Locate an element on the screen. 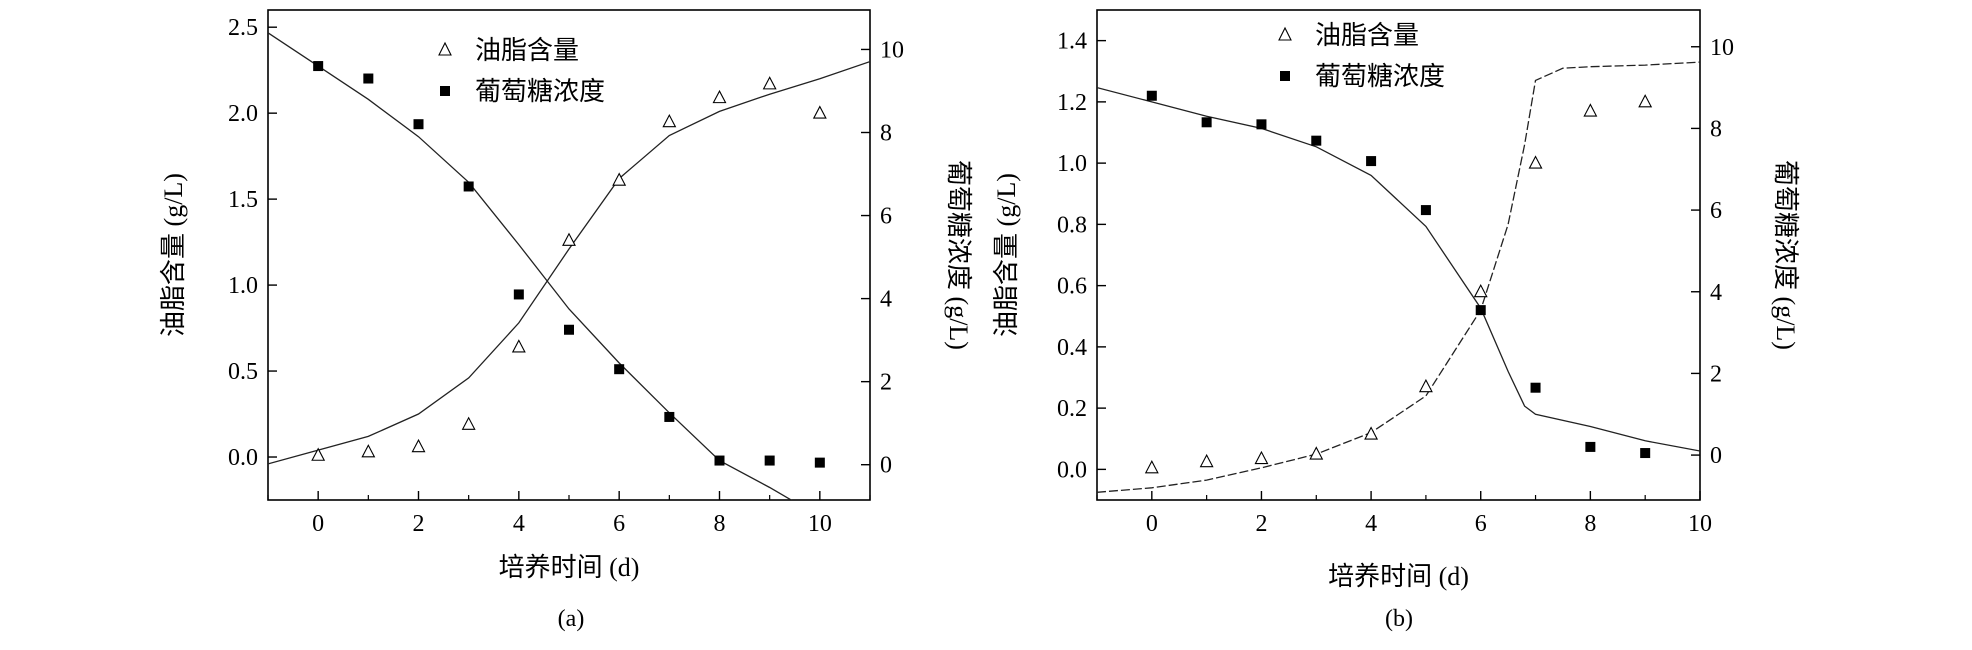  panel-label: (a) is located at coordinates (571, 619).